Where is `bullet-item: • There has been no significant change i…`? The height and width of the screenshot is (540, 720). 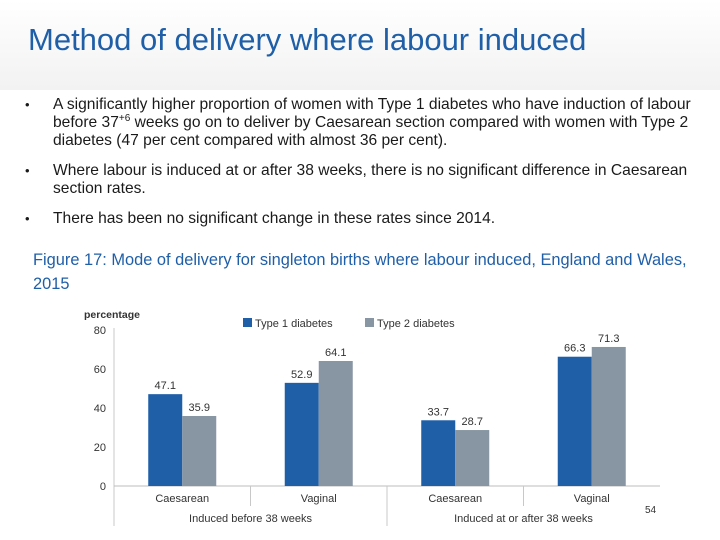
bullet-item: • There has been no significant change i… is located at coordinates (371, 219).